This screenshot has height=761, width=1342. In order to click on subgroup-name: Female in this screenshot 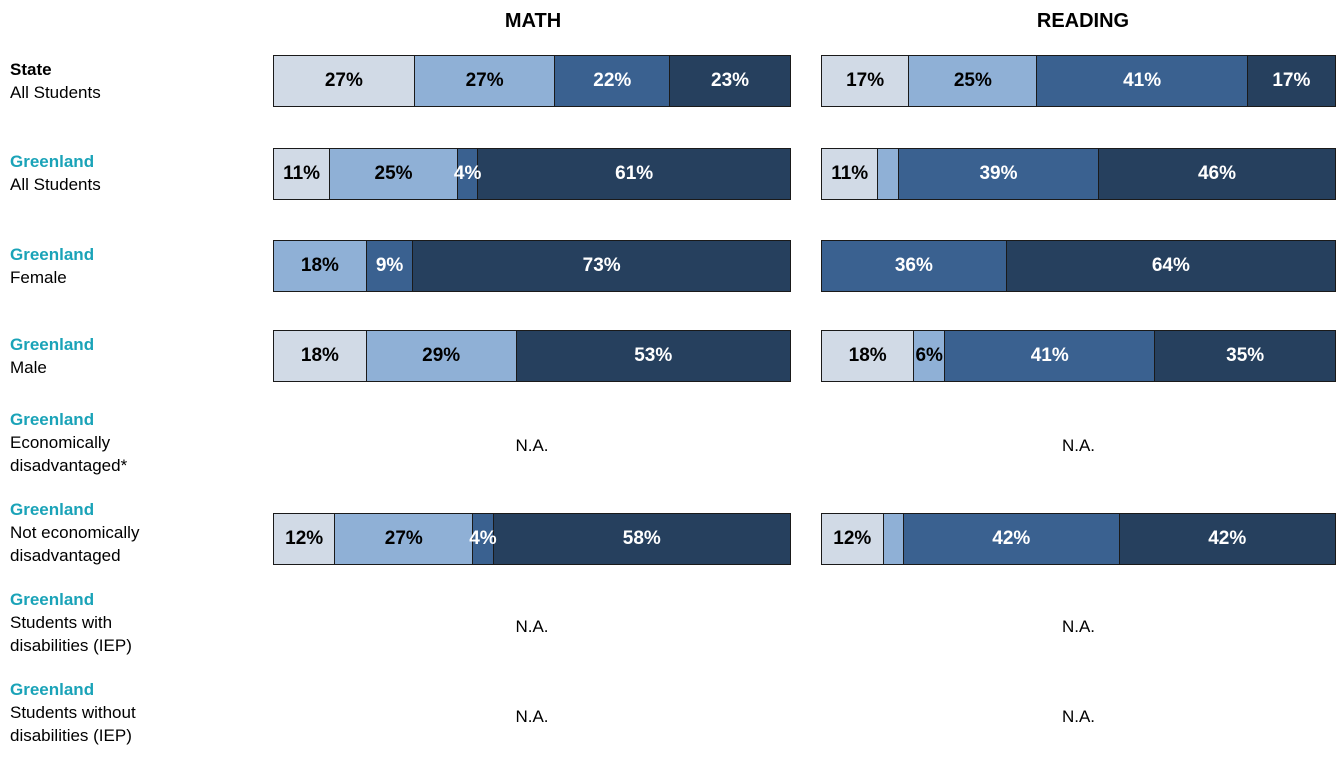, I will do `click(38, 277)`.